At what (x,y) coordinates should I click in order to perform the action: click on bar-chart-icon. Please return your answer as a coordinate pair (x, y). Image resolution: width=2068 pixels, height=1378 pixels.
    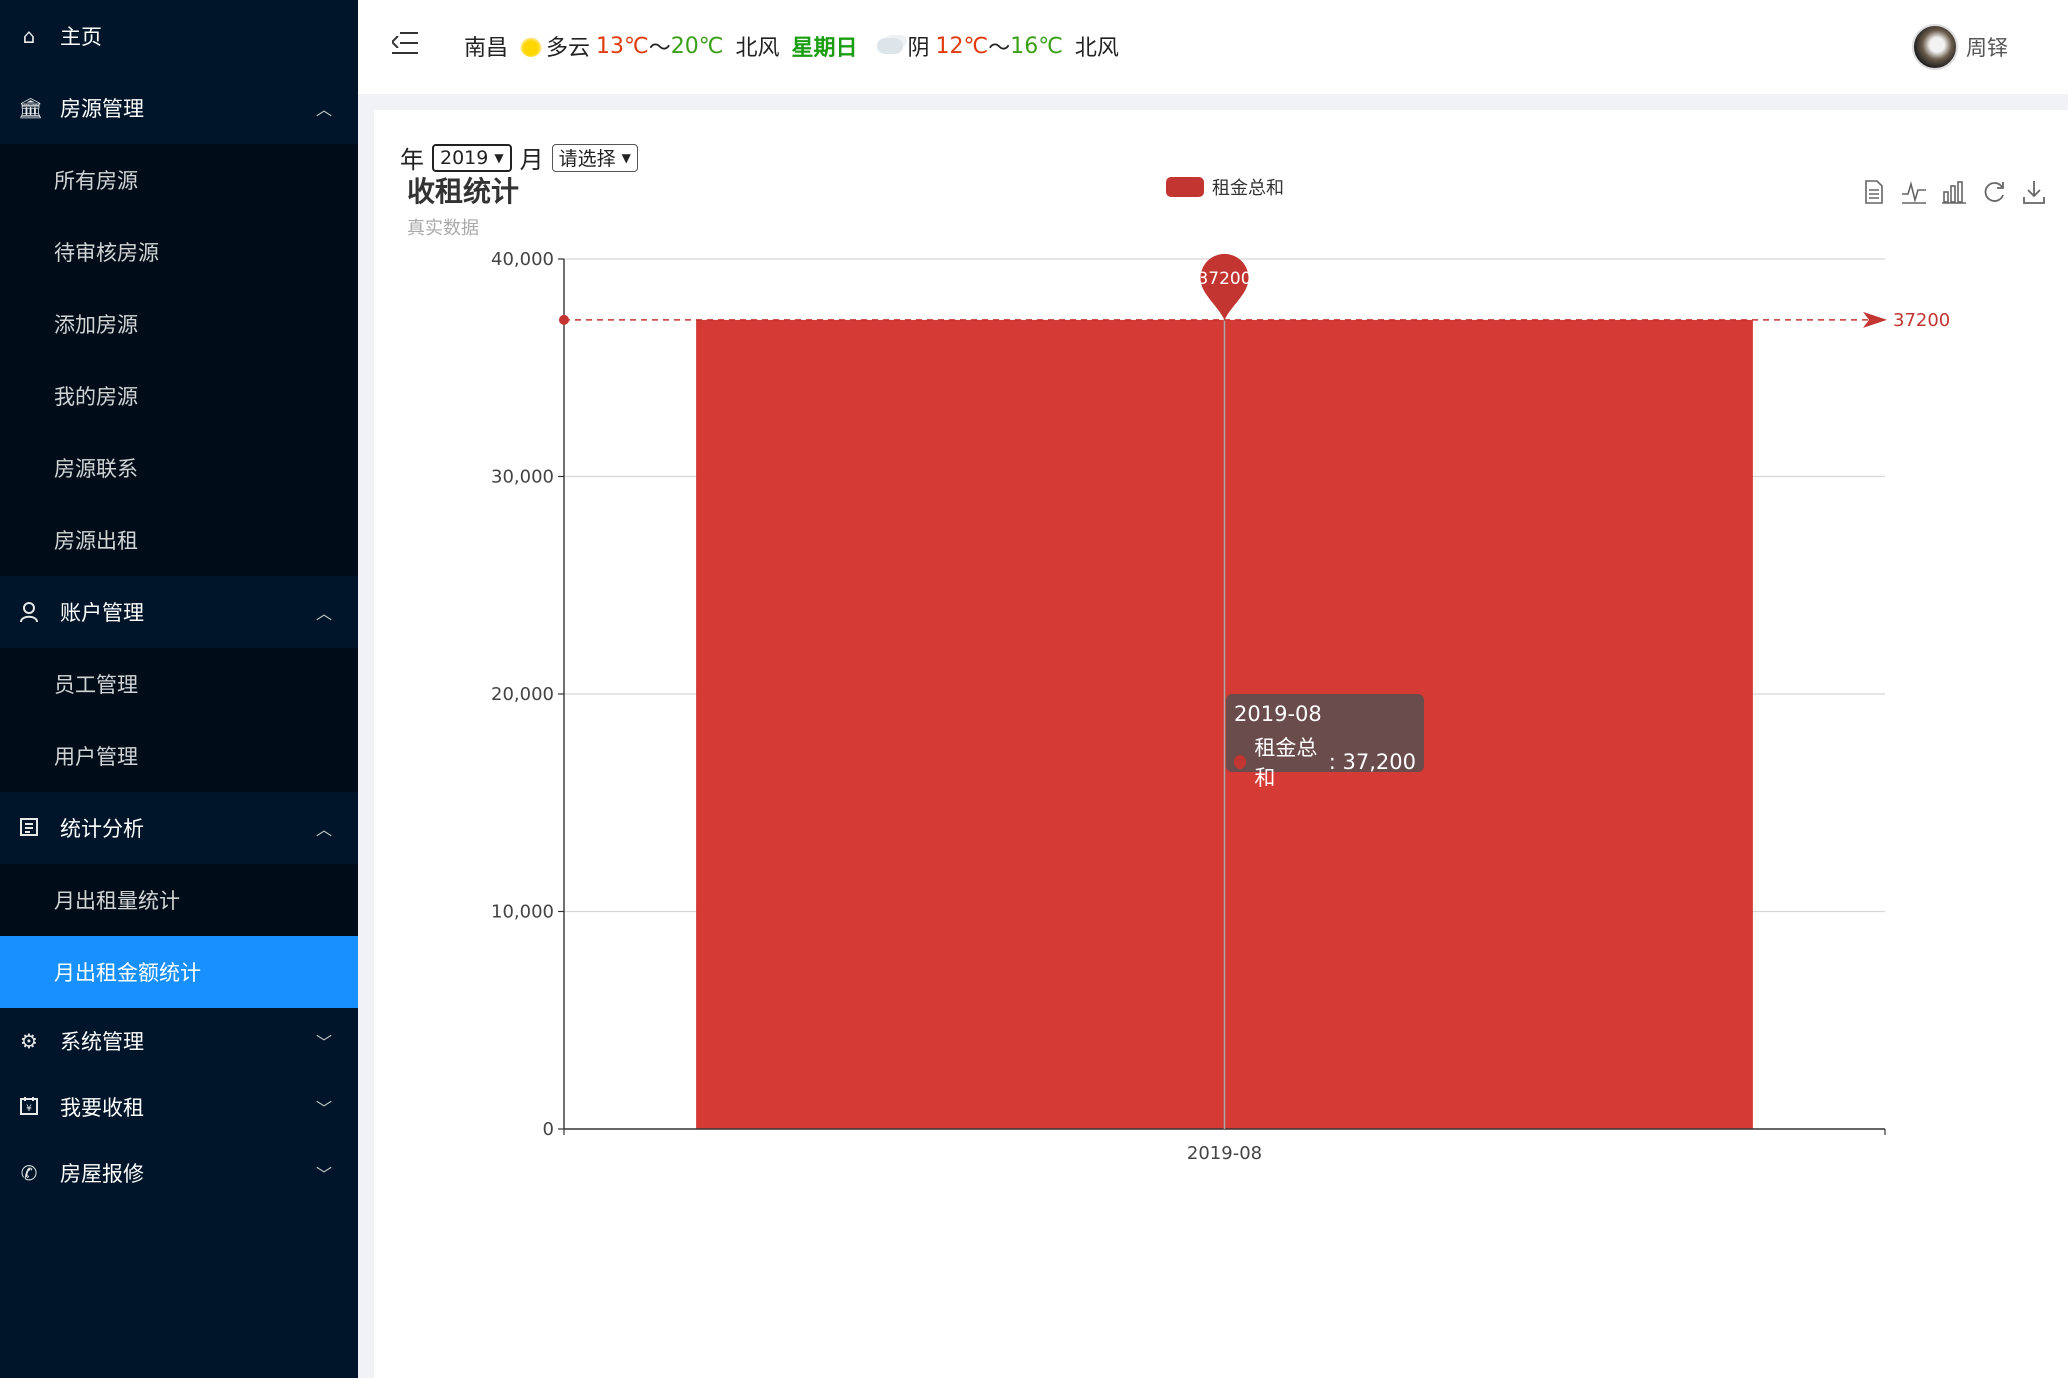
    Looking at the image, I should click on (1954, 192).